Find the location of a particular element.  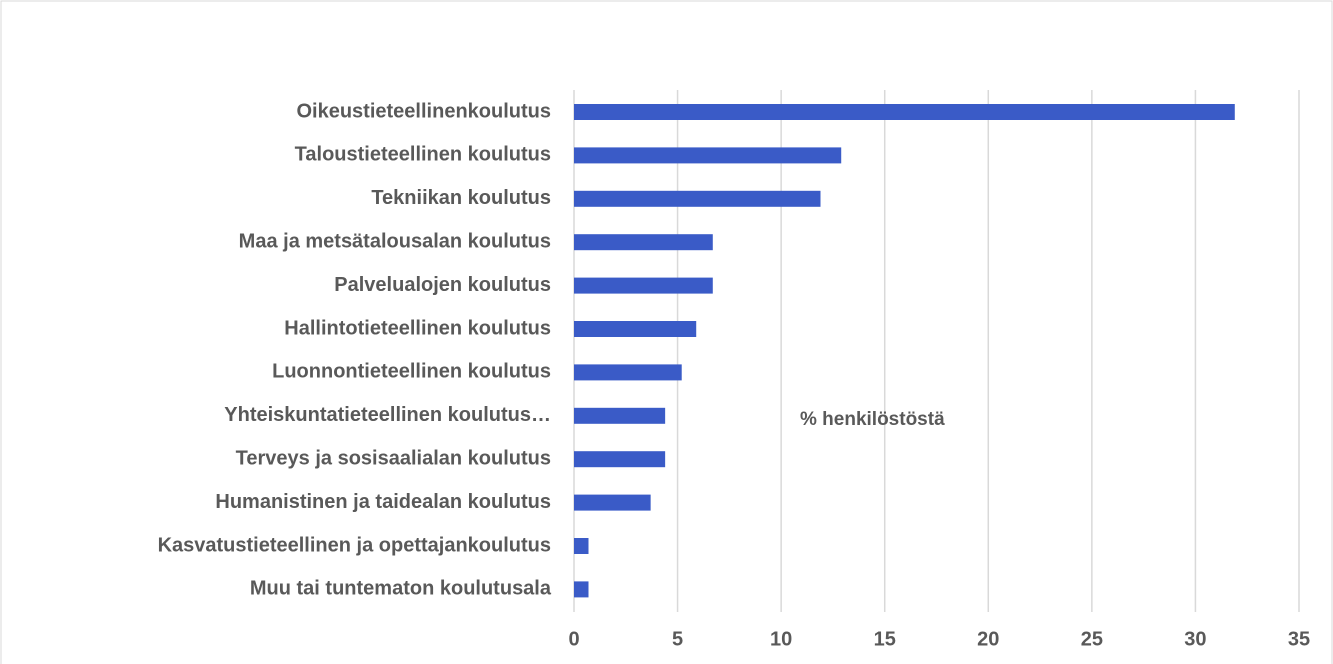

y-tick-label: Luonnontieteellinen koulutus is located at coordinates (411, 372).